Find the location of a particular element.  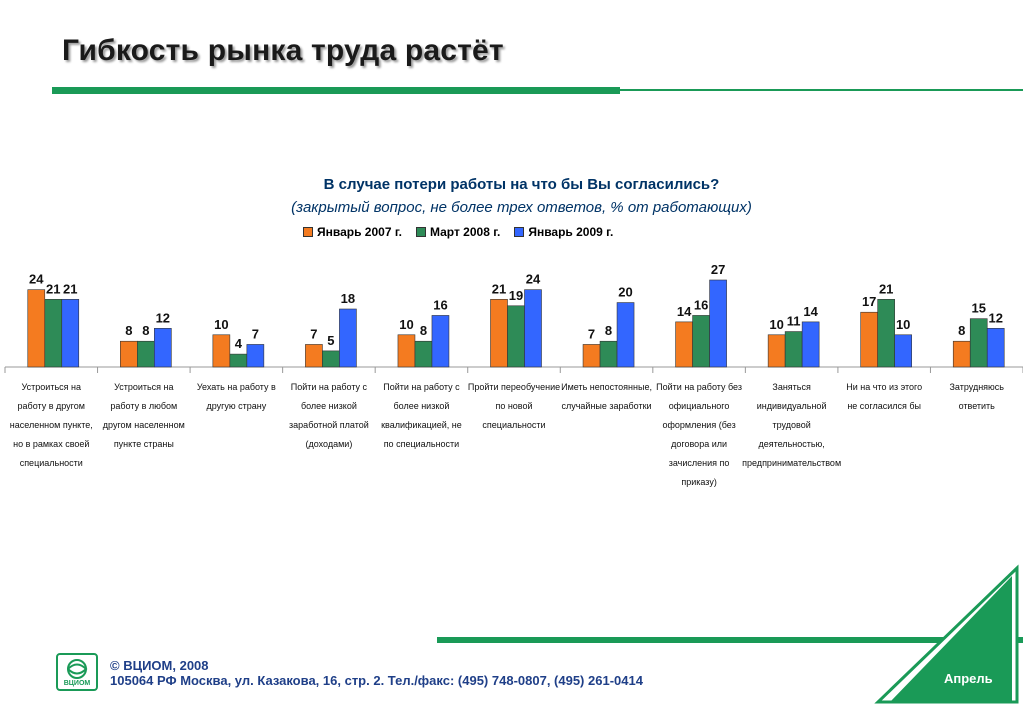

legend-item: Январь 2009 г. is located at coordinates (563, 232).